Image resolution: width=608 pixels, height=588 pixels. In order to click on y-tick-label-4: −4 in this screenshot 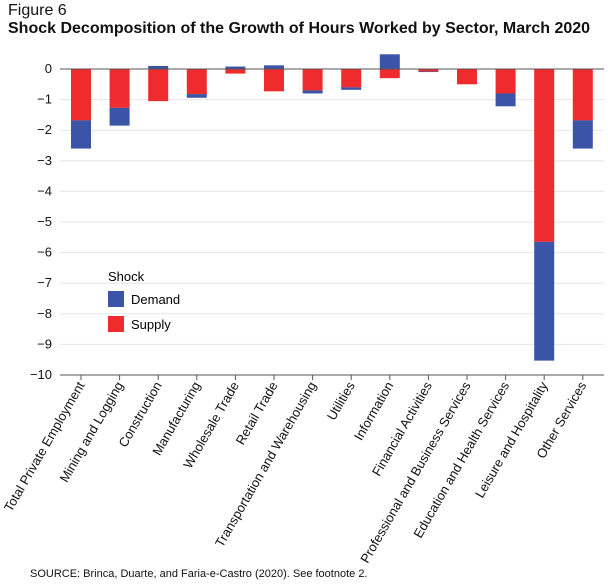, I will do `click(44, 190)`.